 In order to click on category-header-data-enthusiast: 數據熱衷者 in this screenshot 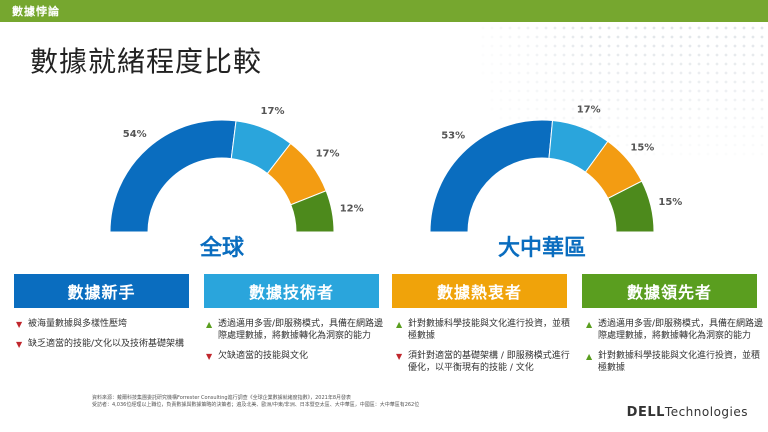, I will do `click(479, 291)`.